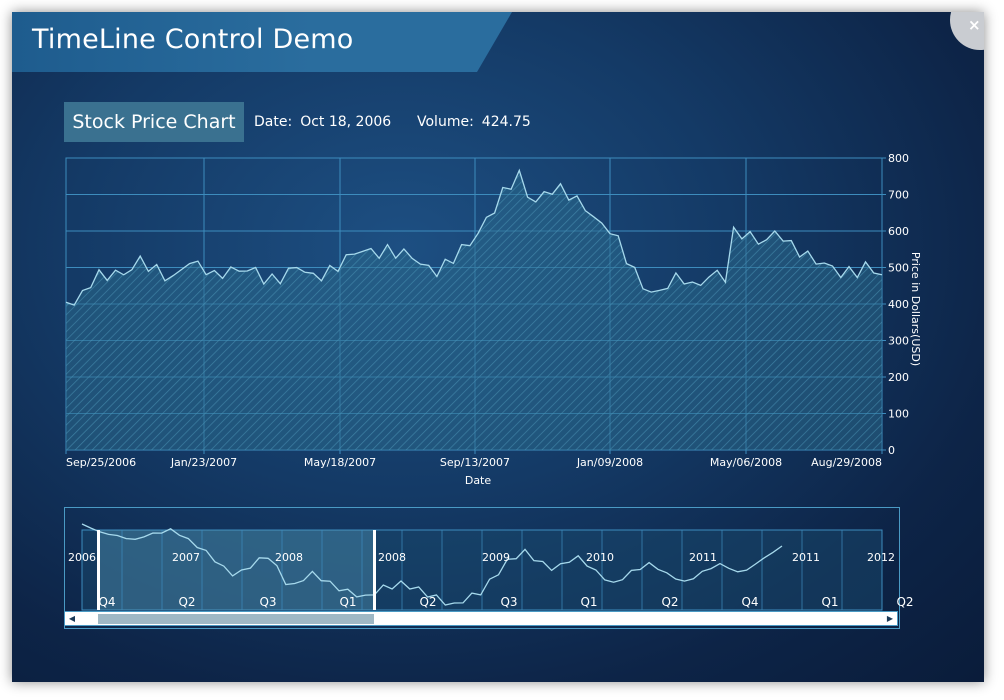 The width and height of the screenshot is (1004, 700). I want to click on timeline-year-label: 2007, so click(186, 557).